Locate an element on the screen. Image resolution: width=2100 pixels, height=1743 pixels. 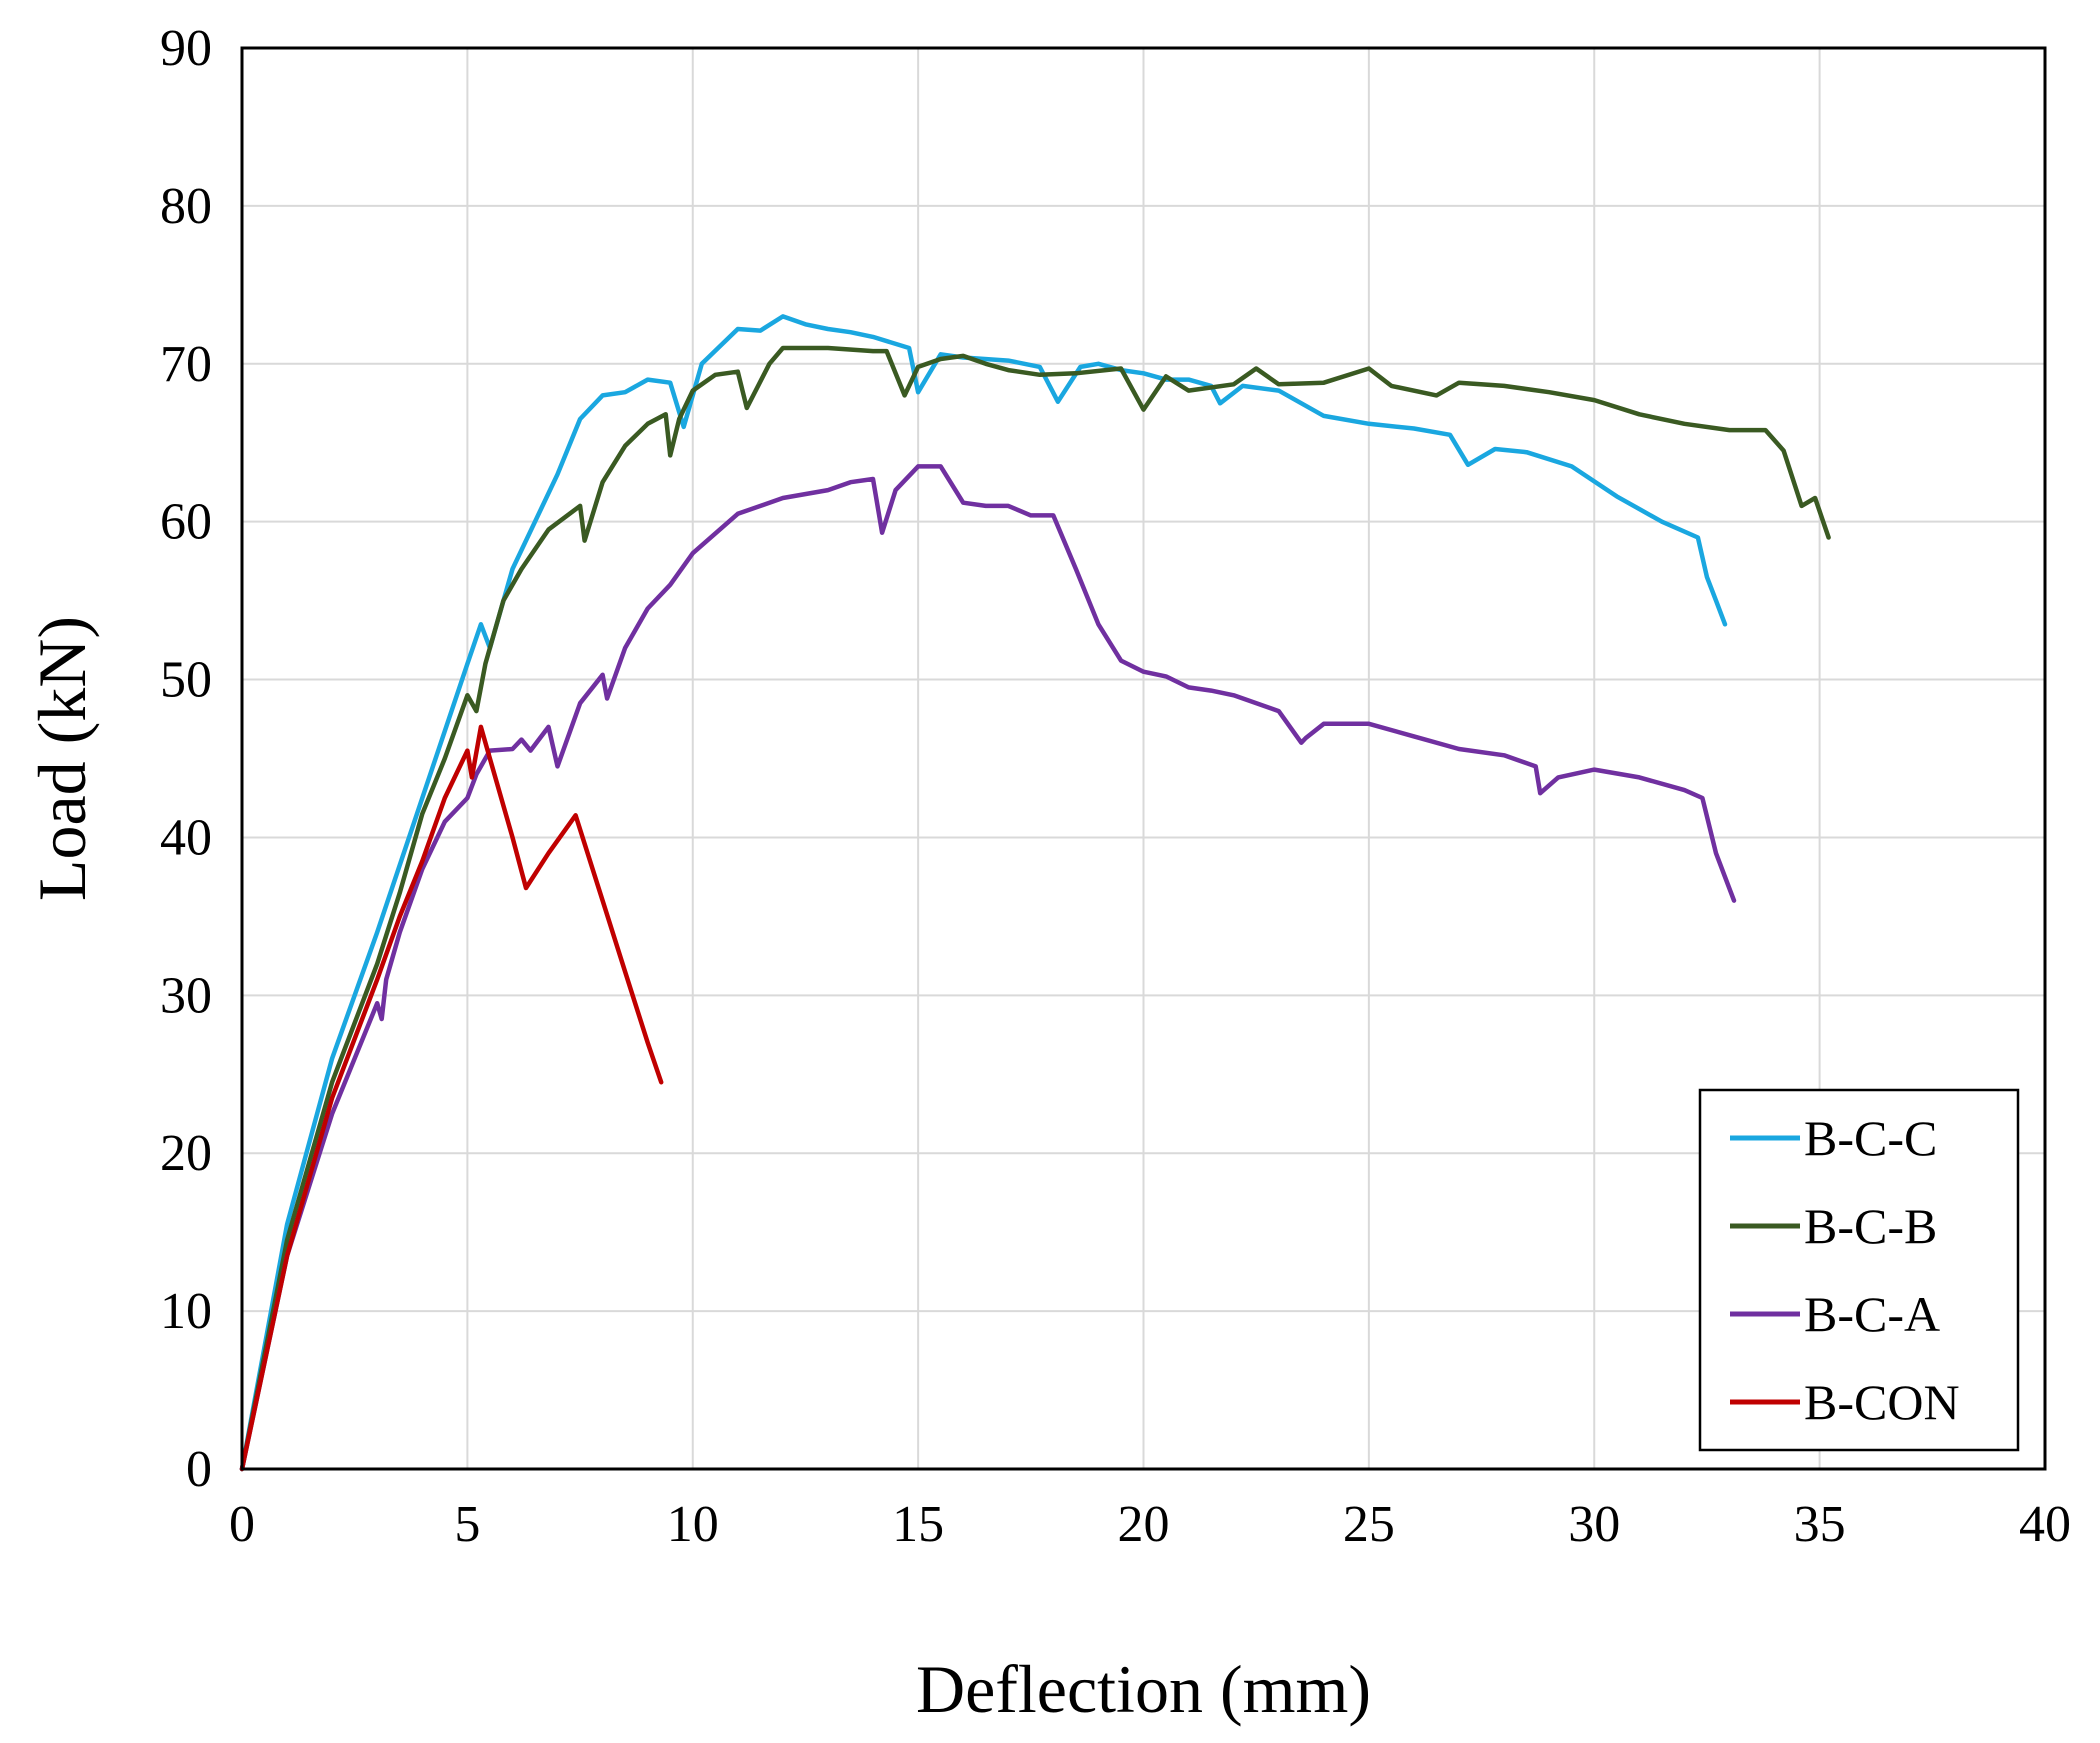
x-tick-label: 20 is located at coordinates (1144, 1524).